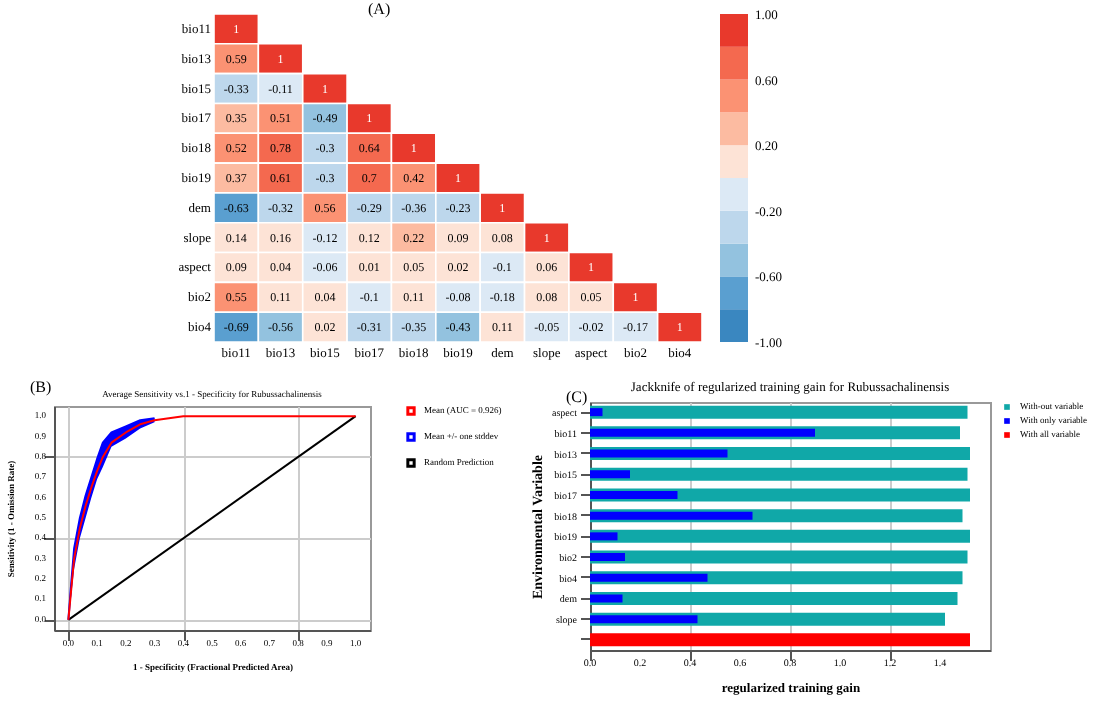 This screenshot has height=706, width=1100. I want to click on line-series, so click(212, 518).